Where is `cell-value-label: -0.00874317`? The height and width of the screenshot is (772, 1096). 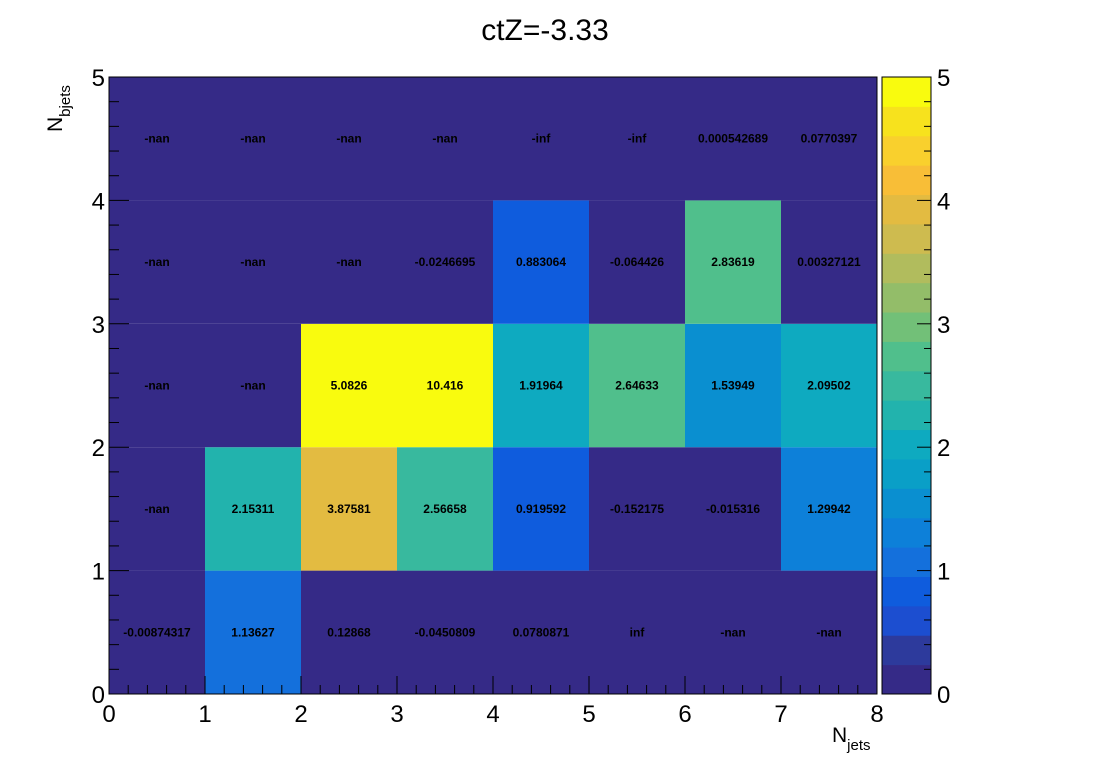
cell-value-label: -0.00874317 is located at coordinates (157, 632).